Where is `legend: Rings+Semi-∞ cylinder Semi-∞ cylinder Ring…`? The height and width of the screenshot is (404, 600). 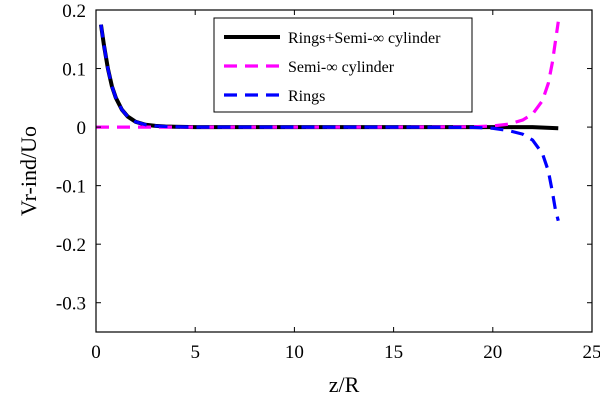 legend: Rings+Semi-∞ cylinder Semi-∞ cylinder Ring… is located at coordinates (343, 65).